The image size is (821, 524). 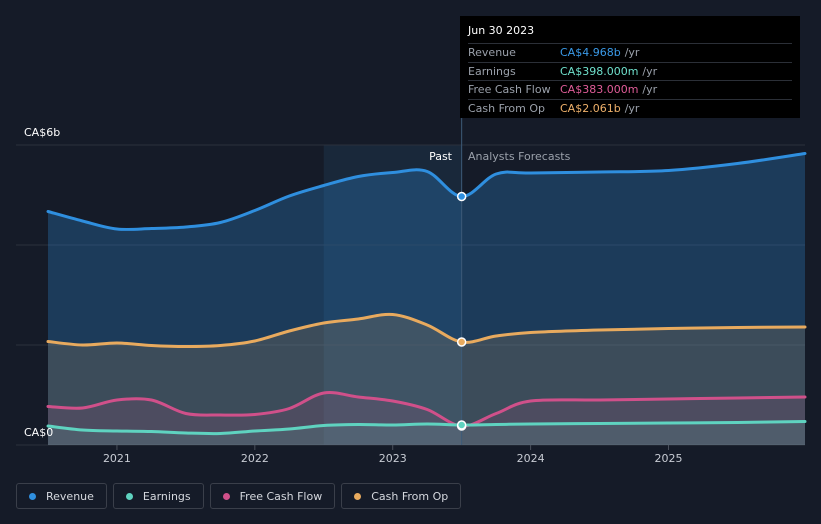 What do you see at coordinates (461, 425) in the screenshot?
I see `earnings-marker` at bounding box center [461, 425].